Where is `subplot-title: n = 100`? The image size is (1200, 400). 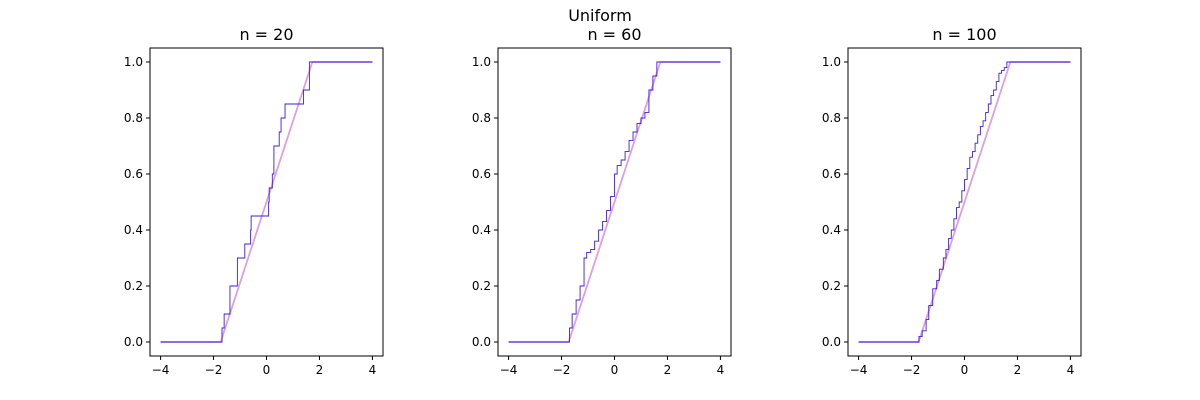 subplot-title: n = 100 is located at coordinates (964, 34).